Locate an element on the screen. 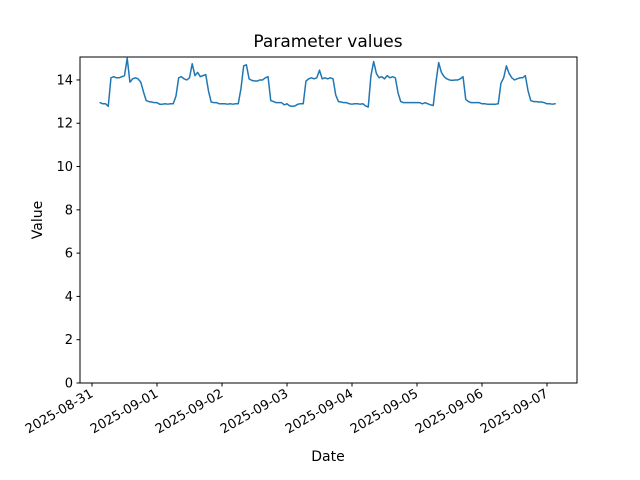 The image size is (640, 480). data-line is located at coordinates (327, 82).